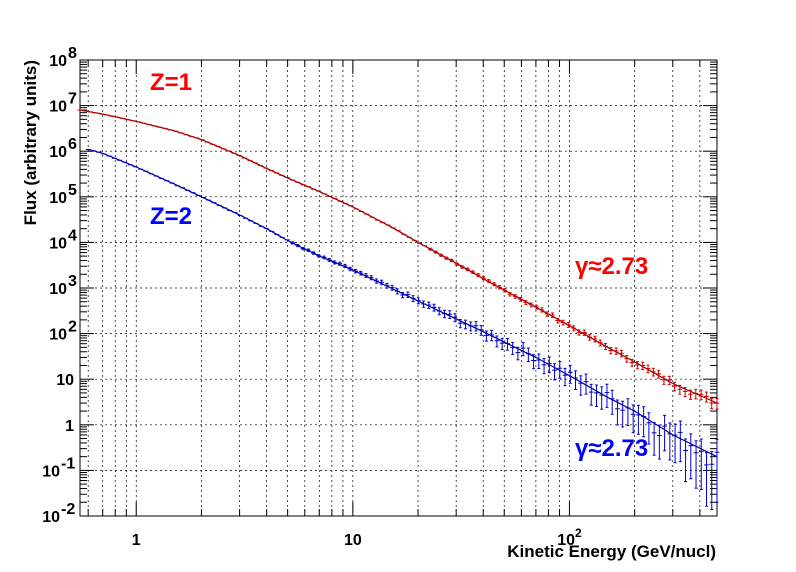 The width and height of the screenshot is (796, 572). I want to click on x-tick-label: 1, so click(136, 540).